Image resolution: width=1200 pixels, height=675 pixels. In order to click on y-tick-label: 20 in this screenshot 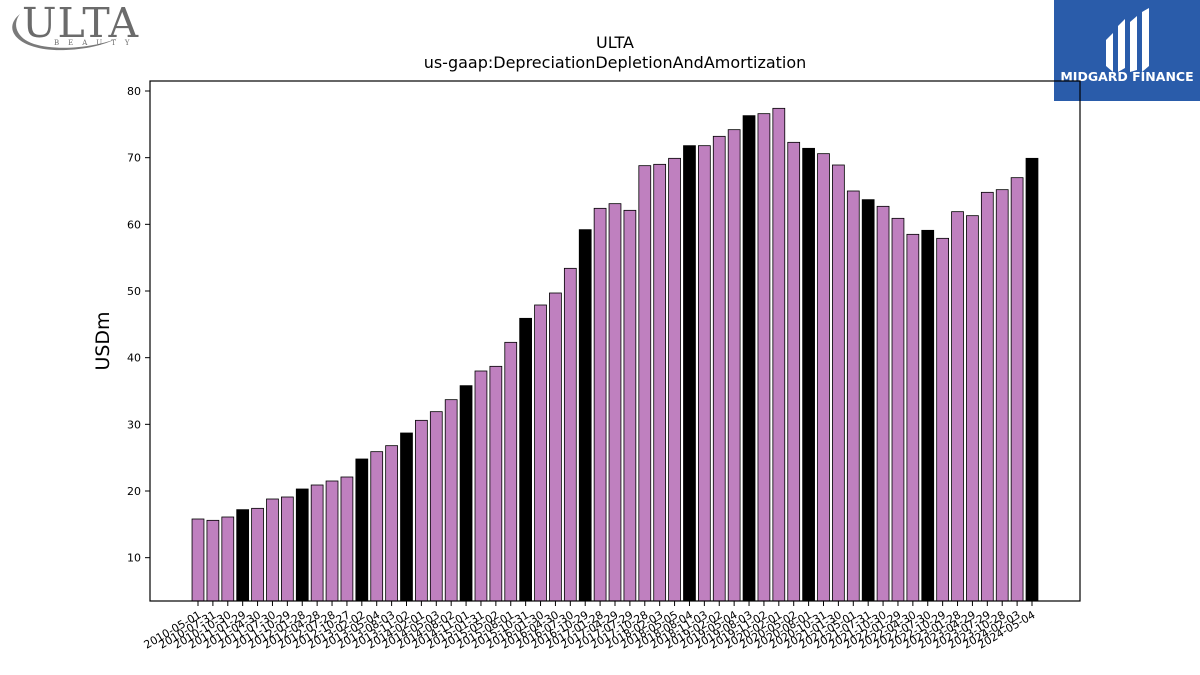, I will do `click(134, 491)`.